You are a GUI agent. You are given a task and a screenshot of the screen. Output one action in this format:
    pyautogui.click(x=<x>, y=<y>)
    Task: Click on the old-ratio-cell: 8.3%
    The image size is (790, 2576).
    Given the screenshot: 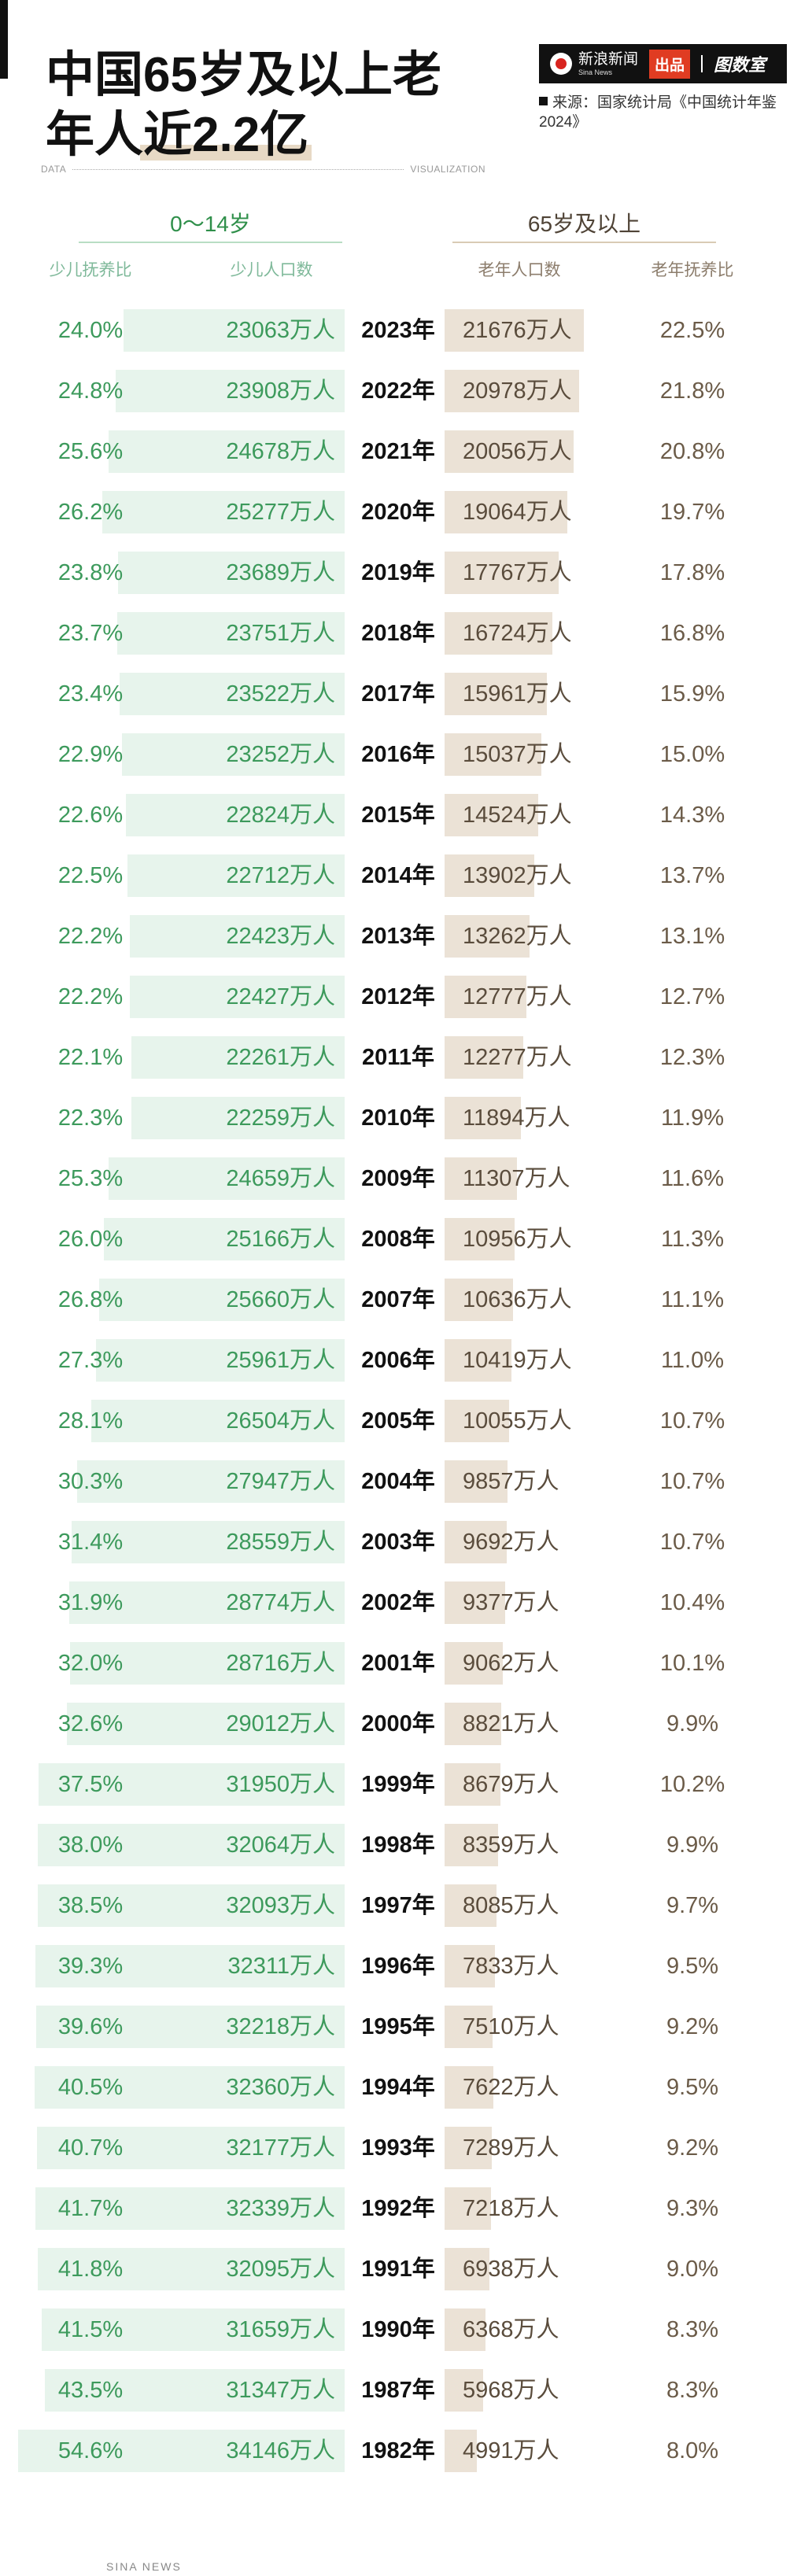 What is the action you would take?
    pyautogui.click(x=692, y=2329)
    